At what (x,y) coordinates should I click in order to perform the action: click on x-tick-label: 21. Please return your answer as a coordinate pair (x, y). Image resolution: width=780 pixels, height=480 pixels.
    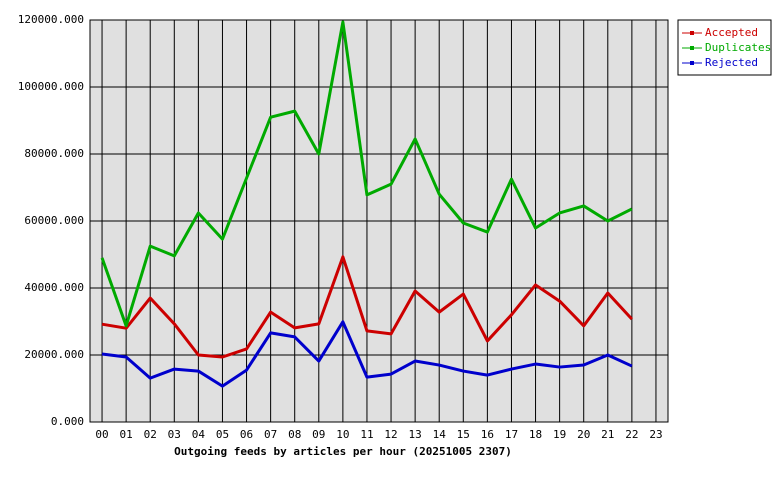
    Looking at the image, I should click on (607, 434).